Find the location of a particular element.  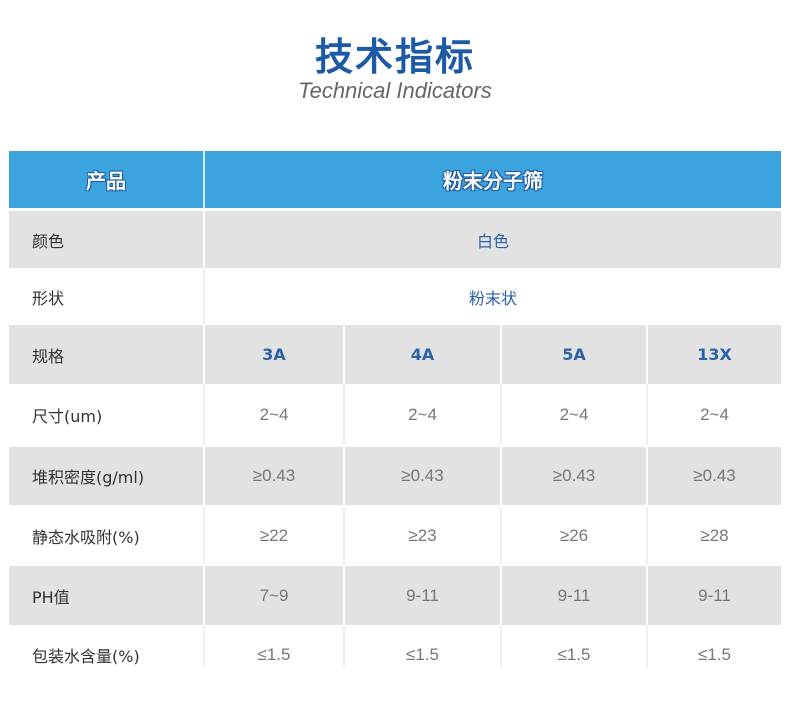

table-row: 堆积密度(g/ml) ≥0.43 ≥0.43 ≥0.43 ≥0.43 is located at coordinates (395, 476).